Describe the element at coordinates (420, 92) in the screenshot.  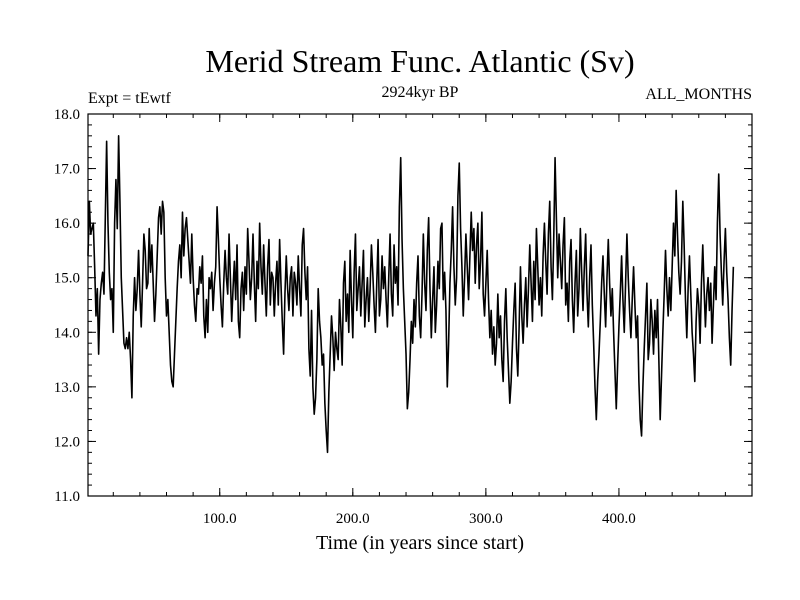
I see `period-label: 2924kyr BP` at that location.